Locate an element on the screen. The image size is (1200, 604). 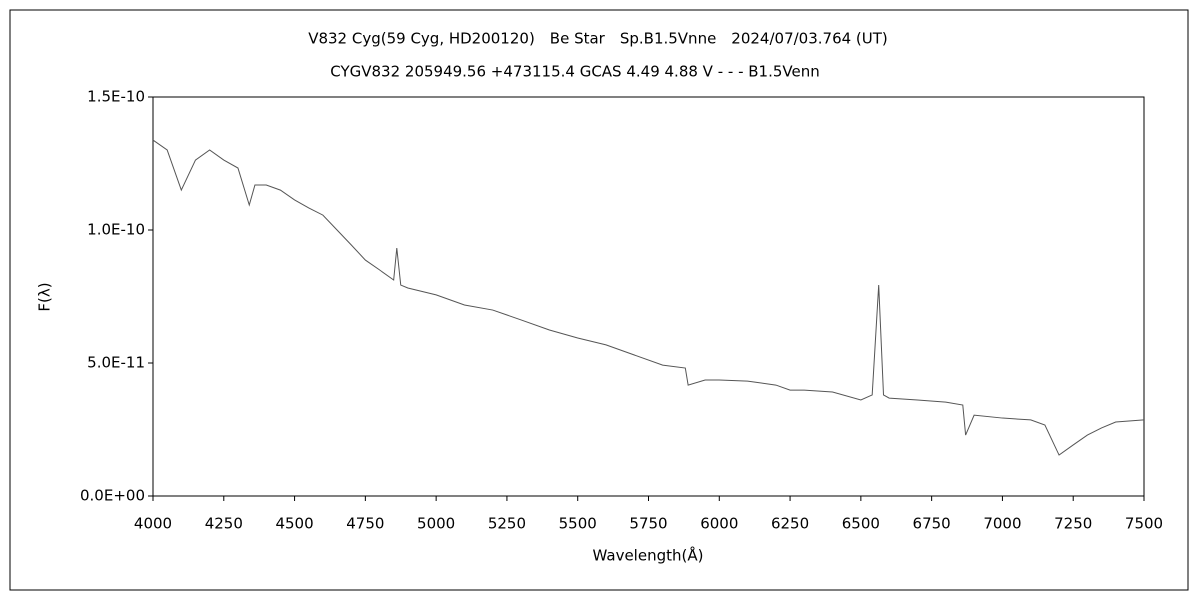
x-tick-label: 4500 is located at coordinates (294, 524).